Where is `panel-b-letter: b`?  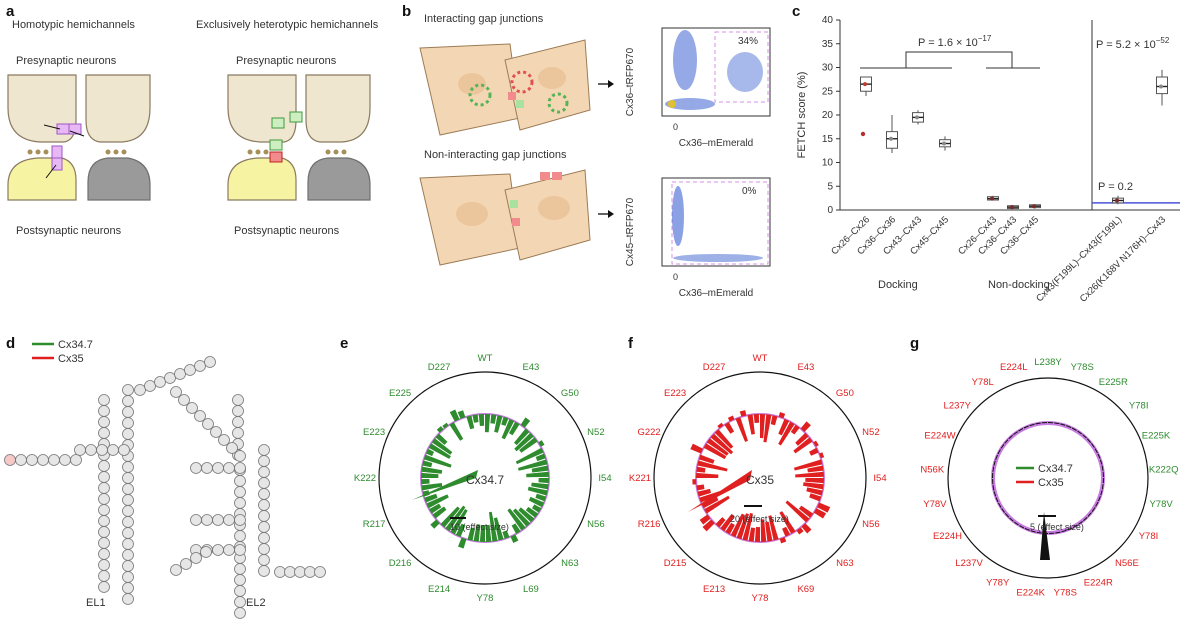 panel-b-letter: b is located at coordinates (406, 11).